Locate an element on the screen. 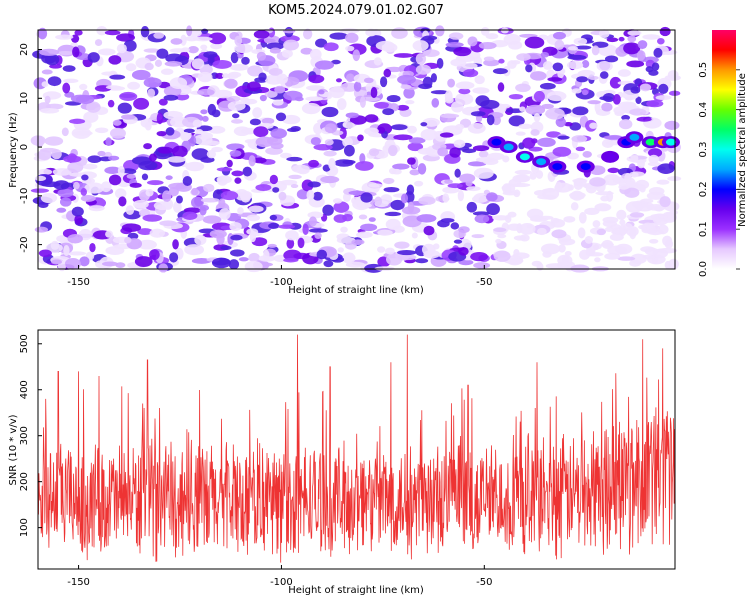 The image size is (750, 600). x-tick-label: -150 is located at coordinates (78, 582).